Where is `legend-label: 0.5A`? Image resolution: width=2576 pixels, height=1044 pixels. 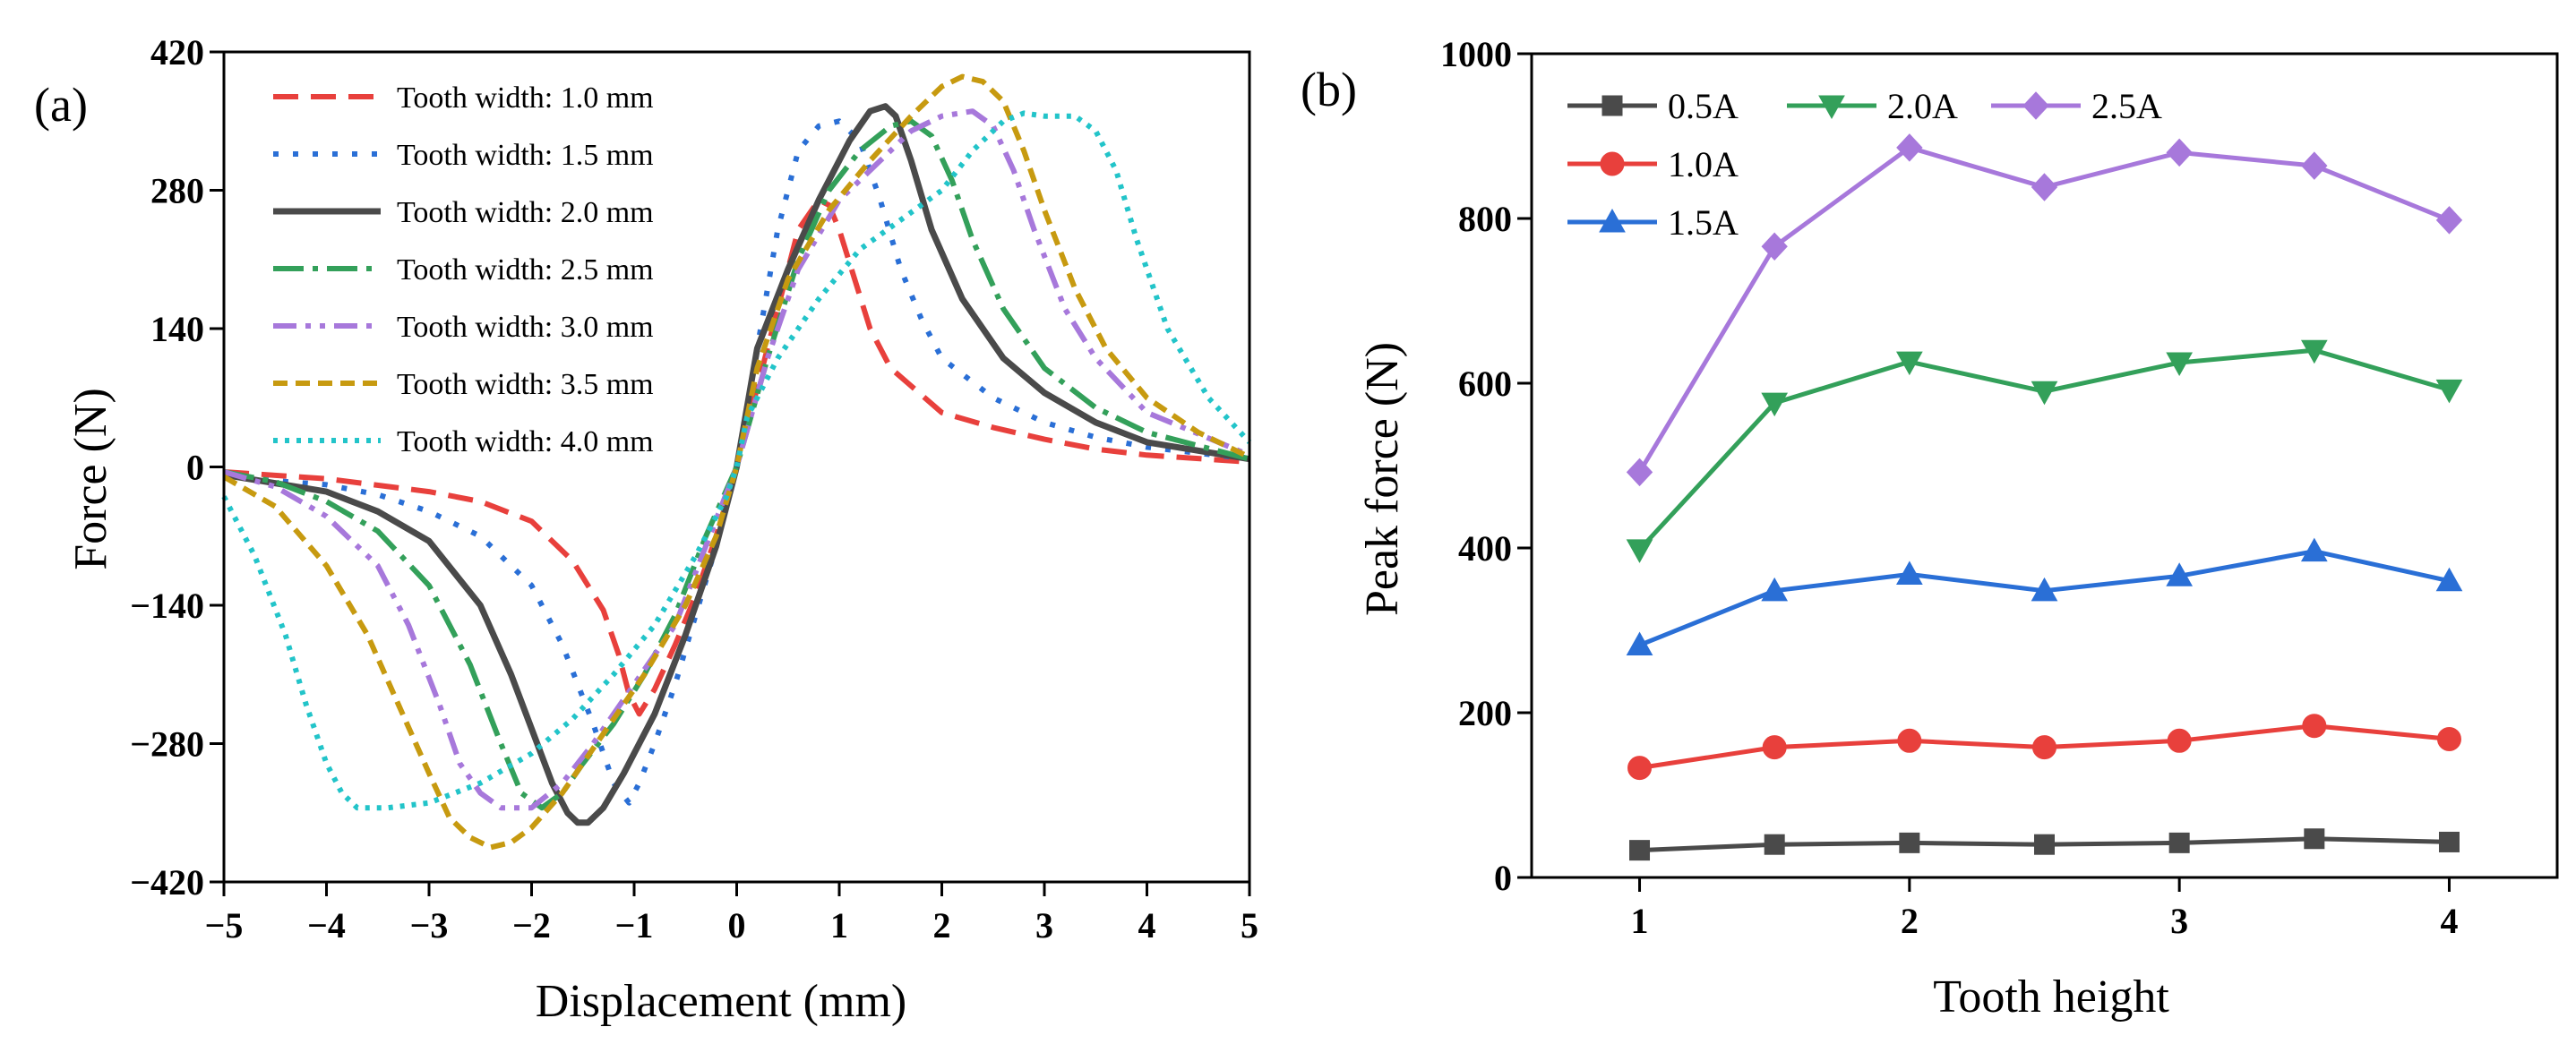 legend-label: 0.5A is located at coordinates (1703, 106).